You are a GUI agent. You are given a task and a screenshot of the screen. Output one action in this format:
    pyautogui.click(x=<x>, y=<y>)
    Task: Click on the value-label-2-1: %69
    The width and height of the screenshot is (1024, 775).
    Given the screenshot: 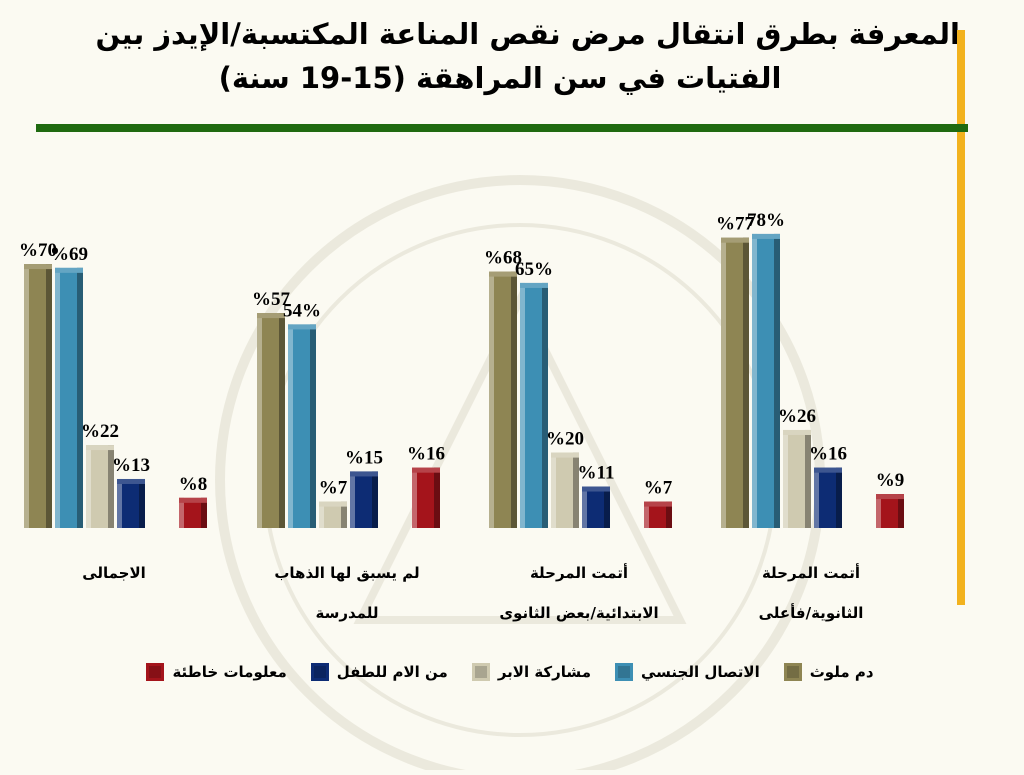 What is the action you would take?
    pyautogui.click(x=69, y=254)
    